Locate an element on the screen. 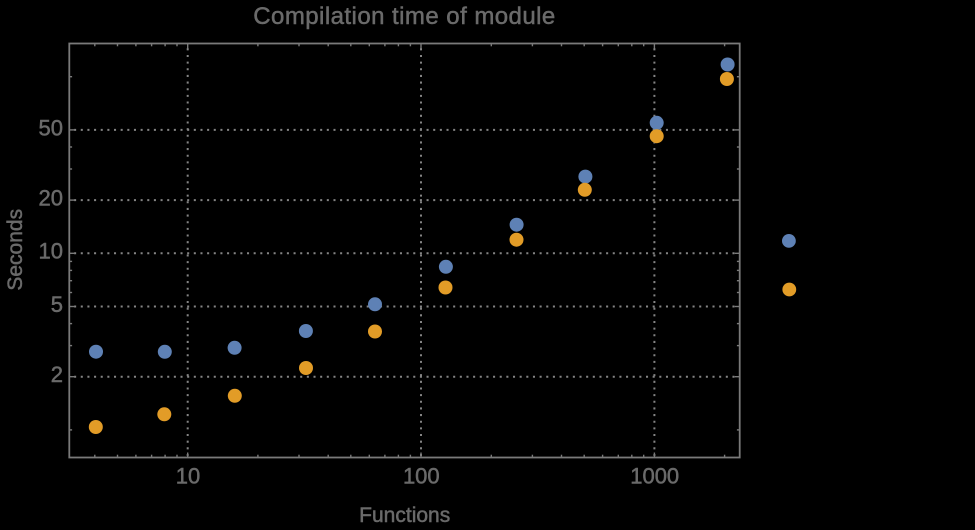  svg-text: Compilation time of module is located at coordinates (404, 16).